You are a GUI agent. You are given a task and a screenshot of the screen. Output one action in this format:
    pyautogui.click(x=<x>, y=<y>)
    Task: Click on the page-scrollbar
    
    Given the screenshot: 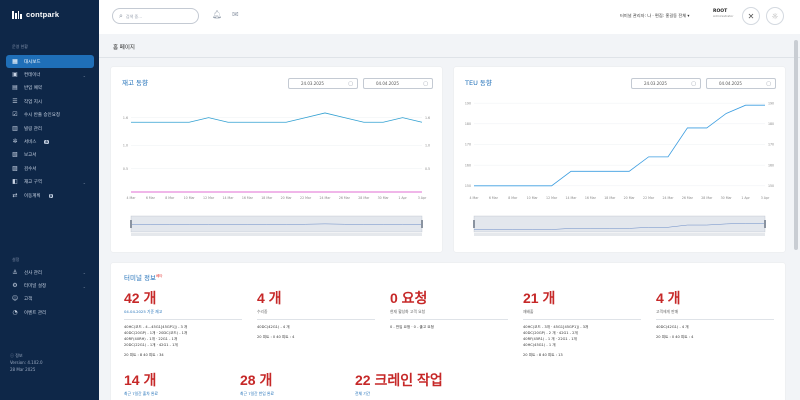 What is the action you would take?
    pyautogui.click(x=796, y=145)
    